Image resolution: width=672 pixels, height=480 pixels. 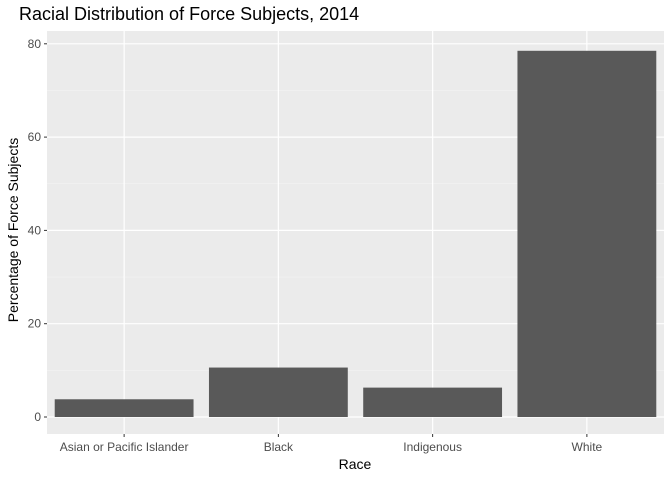 I want to click on y-tick-label: 0, so click(x=37, y=417).